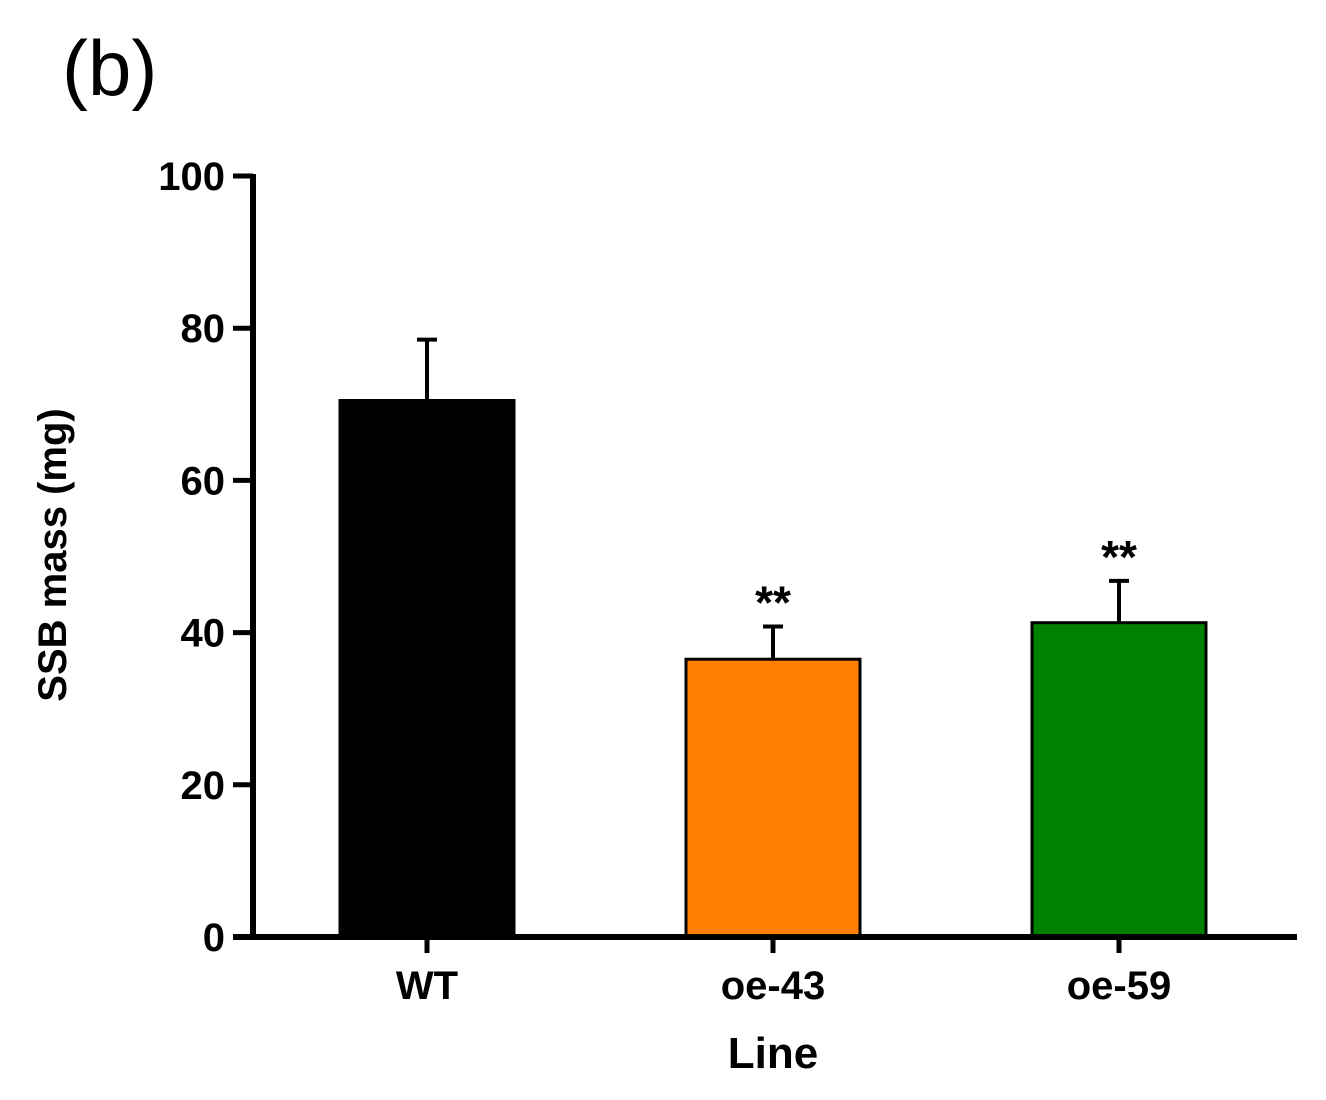 This screenshot has height=1100, width=1326. I want to click on panel-label: (b), so click(109, 68).